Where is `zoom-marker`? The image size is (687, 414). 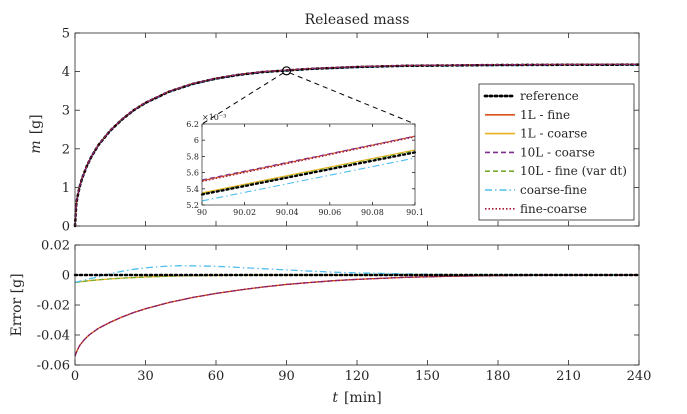 zoom-marker is located at coordinates (286, 71).